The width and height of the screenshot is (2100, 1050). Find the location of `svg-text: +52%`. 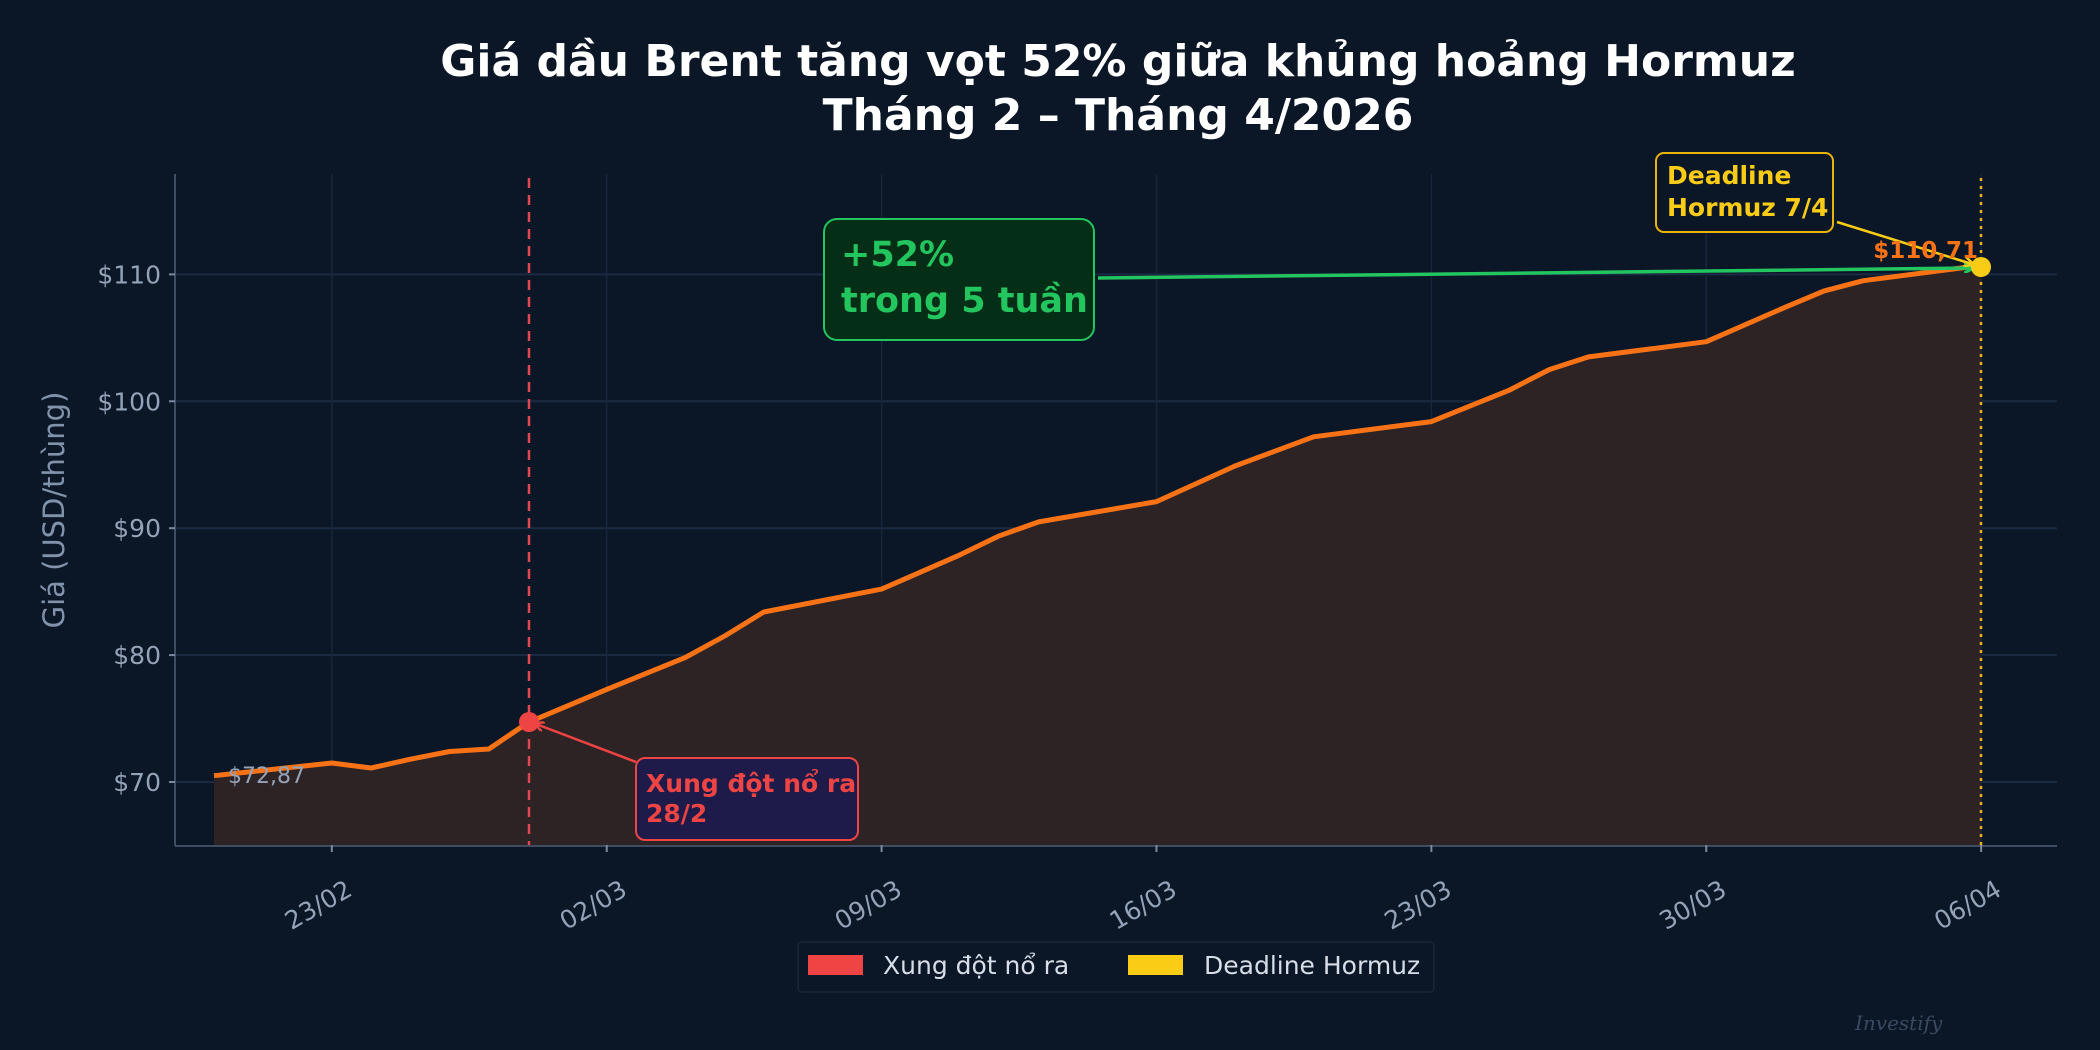

svg-text: +52% is located at coordinates (897, 255).